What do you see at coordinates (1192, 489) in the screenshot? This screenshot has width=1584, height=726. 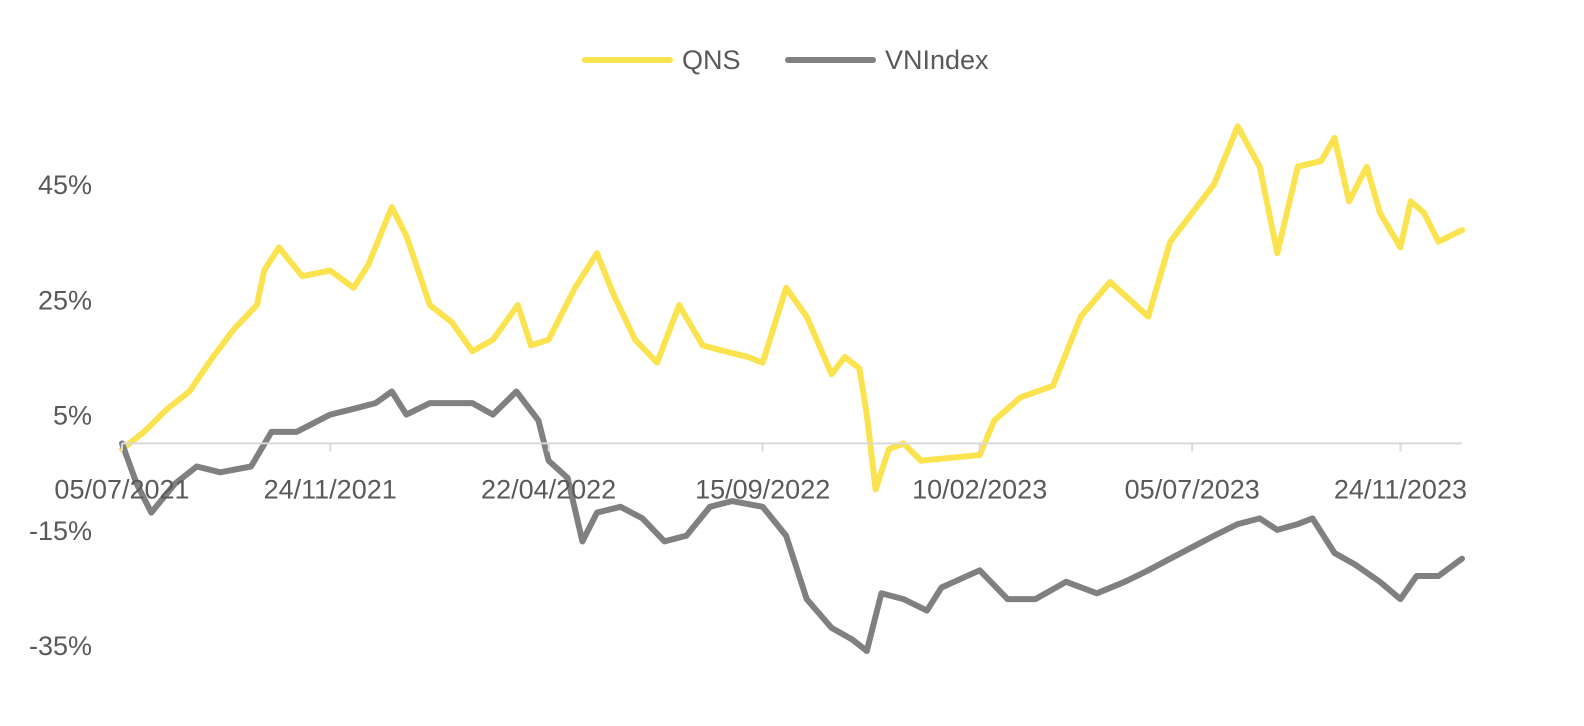 I see `x-tick-label: 05/07/2023` at bounding box center [1192, 489].